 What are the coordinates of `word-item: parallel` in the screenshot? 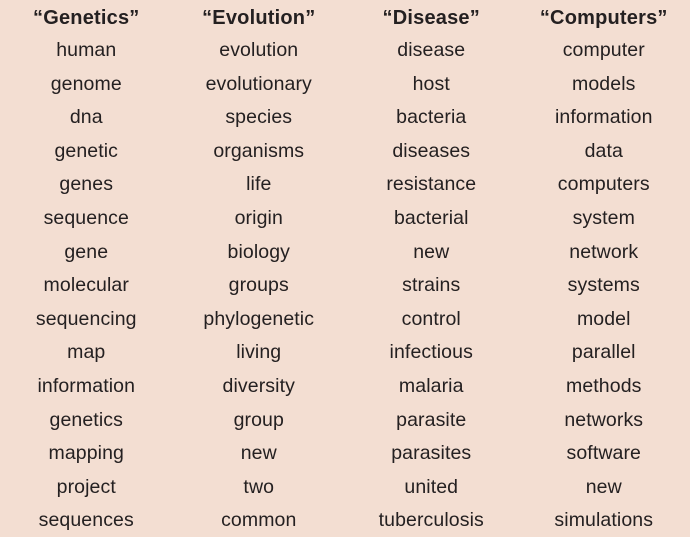 It's located at (603, 352).